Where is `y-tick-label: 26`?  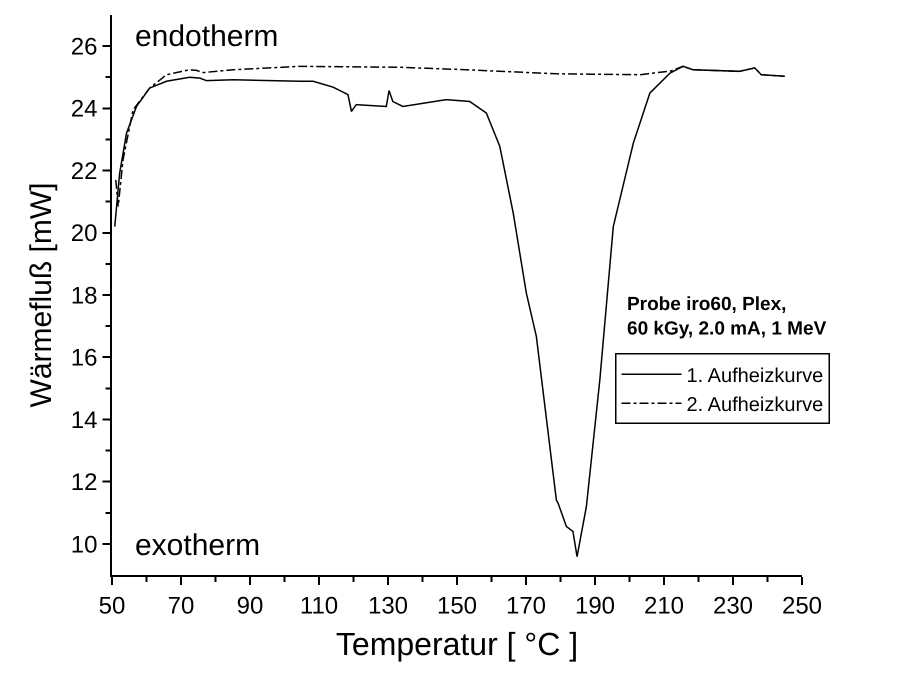
y-tick-label: 26 is located at coordinates (84, 47).